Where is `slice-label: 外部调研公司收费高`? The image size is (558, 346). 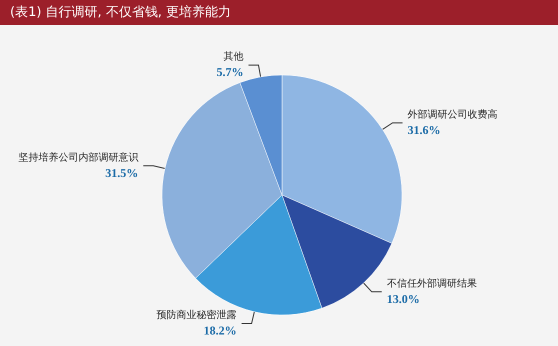 slice-label: 外部调研公司收费高 is located at coordinates (453, 114).